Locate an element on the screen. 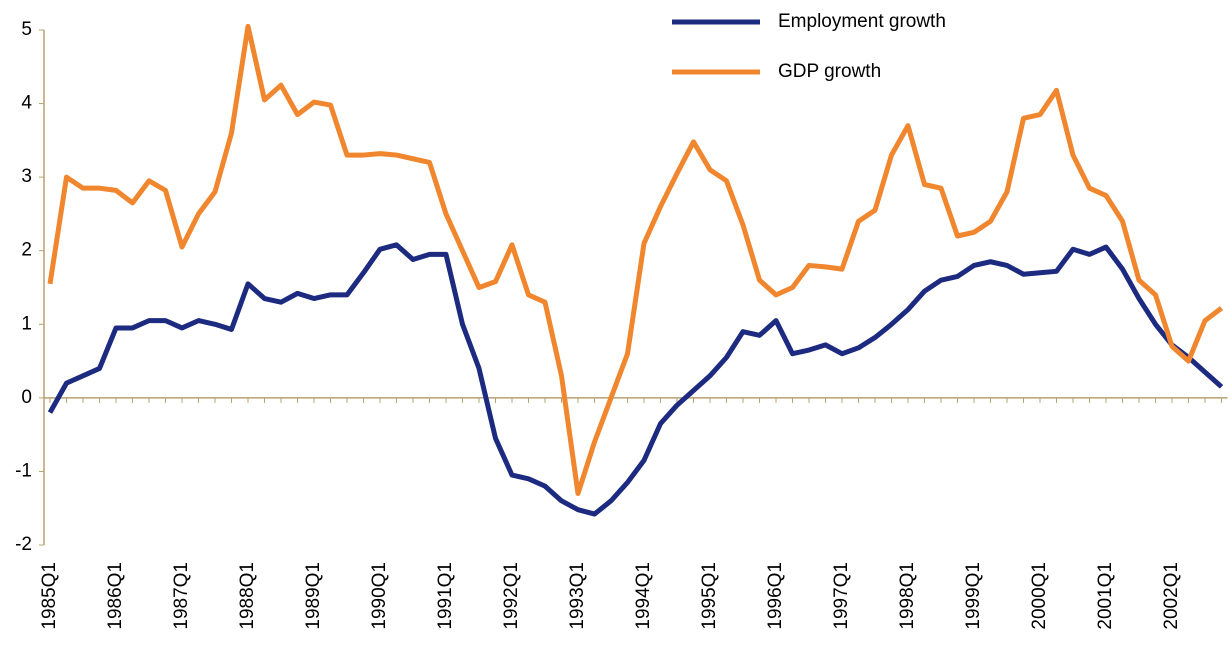 This screenshot has height=648, width=1231. y-tick-label: 2 is located at coordinates (26, 250).